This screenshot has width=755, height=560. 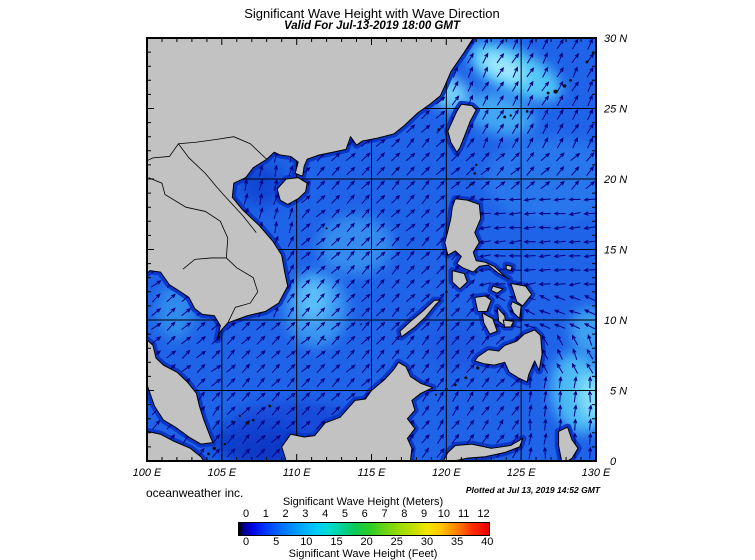 I want to click on meter-tick-label: 5, so click(x=344, y=514).